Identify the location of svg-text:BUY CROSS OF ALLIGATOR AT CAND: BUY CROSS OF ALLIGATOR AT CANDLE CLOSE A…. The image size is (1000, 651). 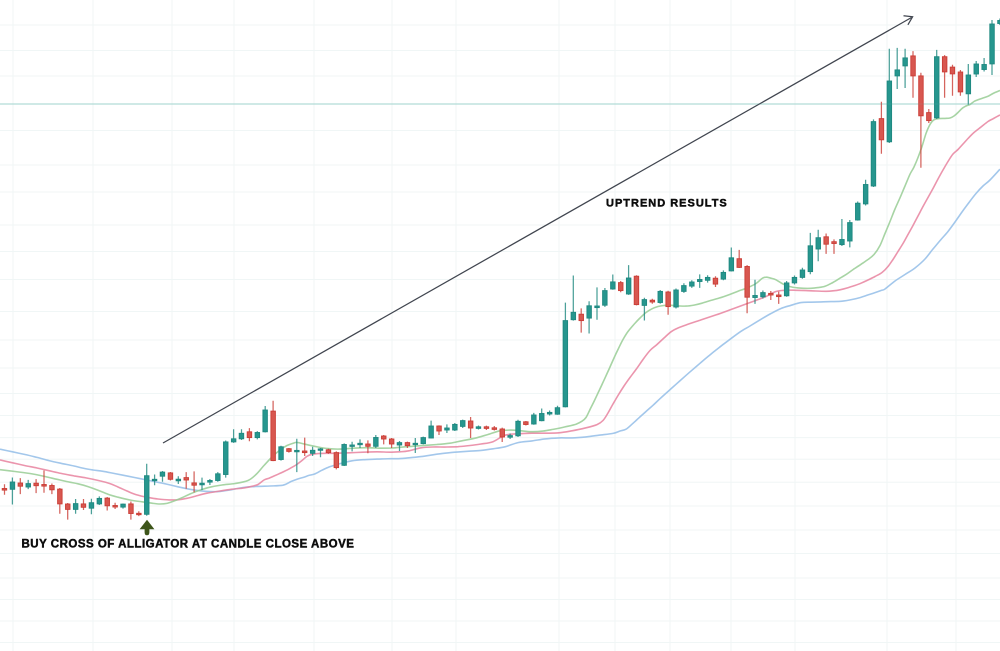
(188, 545).